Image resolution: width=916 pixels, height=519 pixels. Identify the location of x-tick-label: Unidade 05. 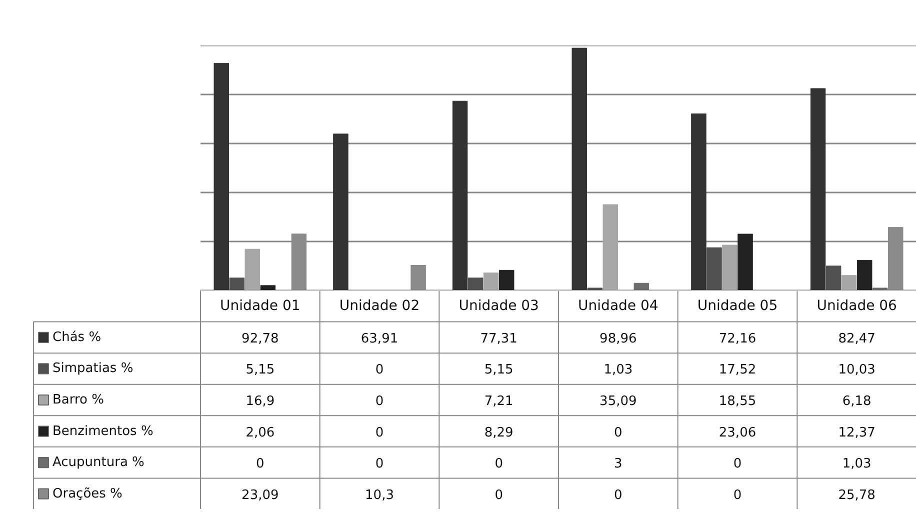
(737, 306).